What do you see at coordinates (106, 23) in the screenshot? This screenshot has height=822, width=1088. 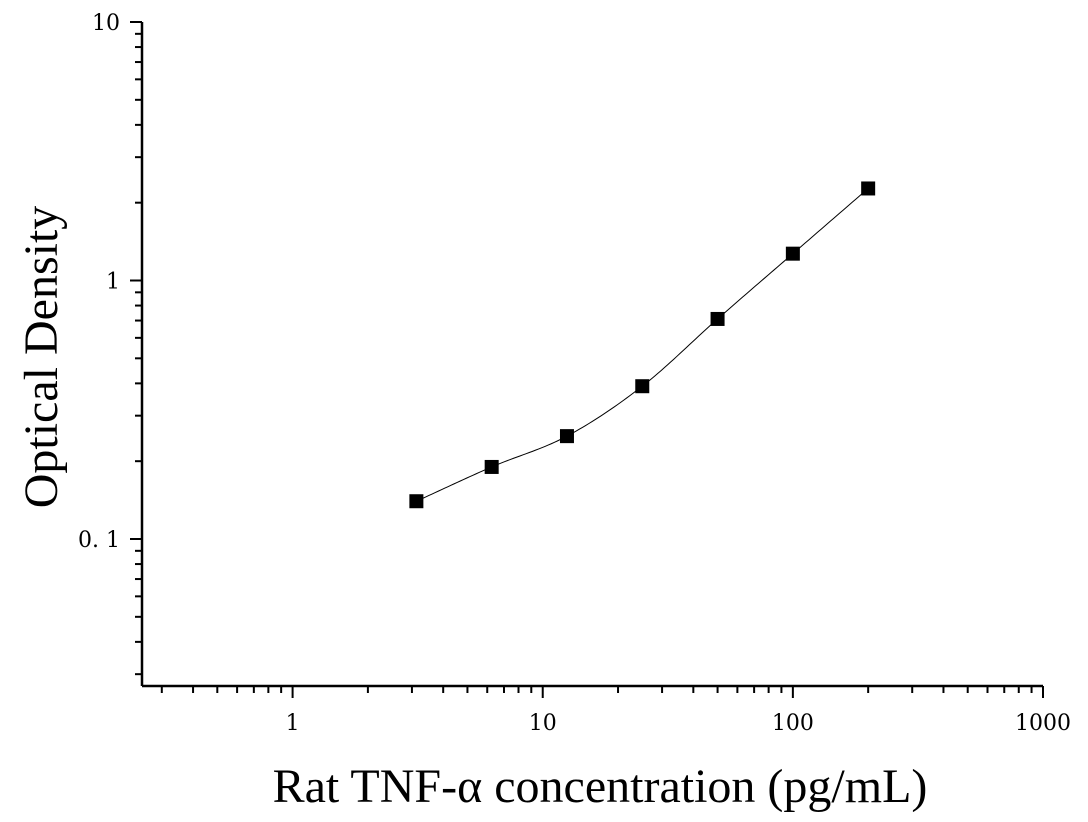 I see `y-tick-label: 10` at bounding box center [106, 23].